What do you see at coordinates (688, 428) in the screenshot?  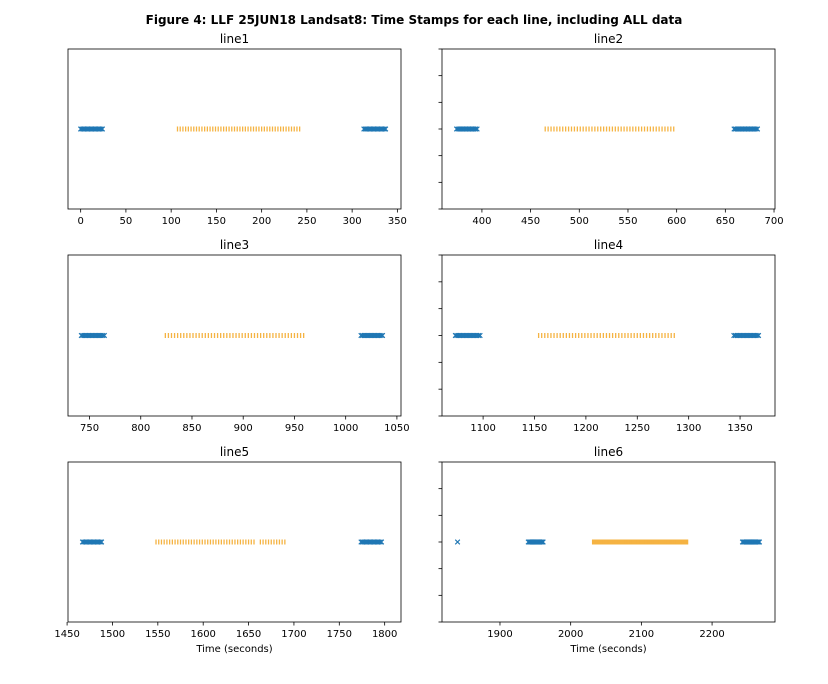 I see `x-tick-label: 1300` at bounding box center [688, 428].